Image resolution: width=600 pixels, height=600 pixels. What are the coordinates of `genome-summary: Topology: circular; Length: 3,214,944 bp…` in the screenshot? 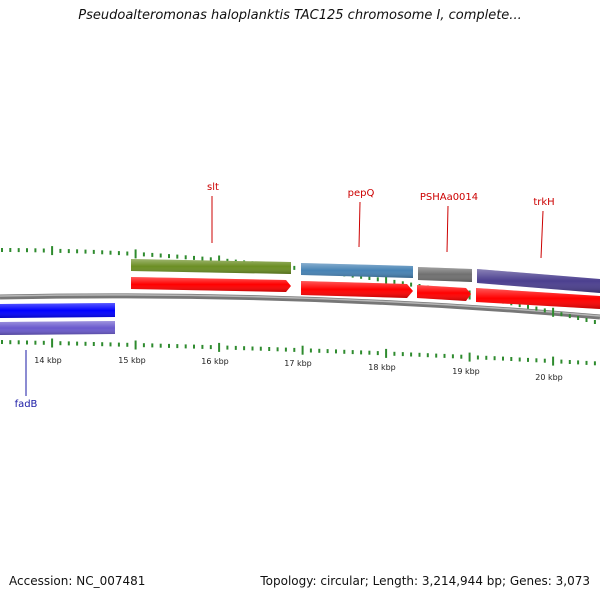 It's located at (425, 581).